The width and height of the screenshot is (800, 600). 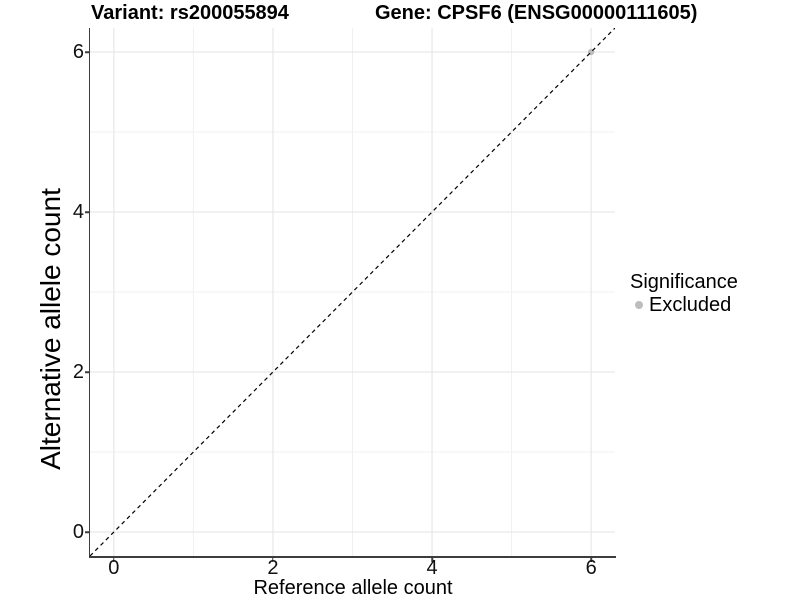 What do you see at coordinates (190, 13) in the screenshot?
I see `variant-title: Variant: rs200055894` at bounding box center [190, 13].